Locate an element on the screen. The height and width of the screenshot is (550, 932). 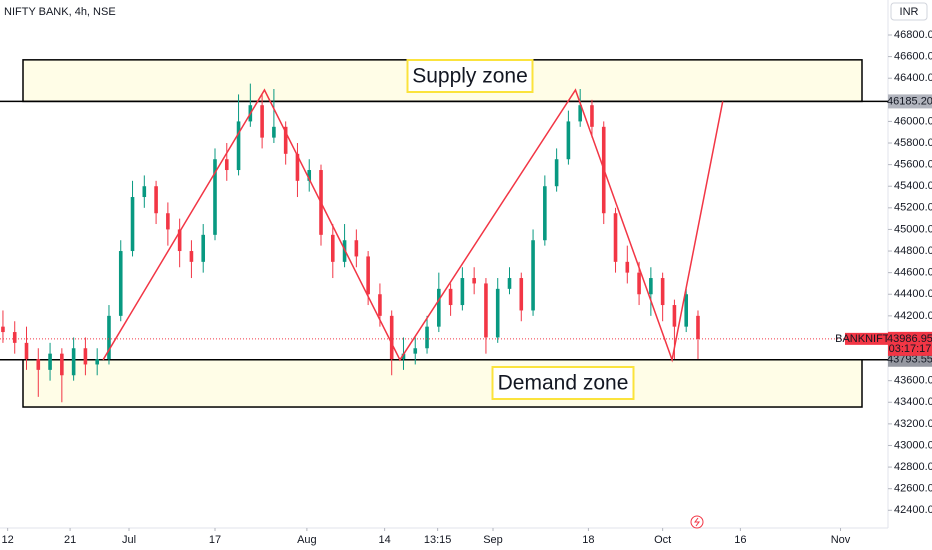
level-label: 46185.20 is located at coordinates (909, 101).